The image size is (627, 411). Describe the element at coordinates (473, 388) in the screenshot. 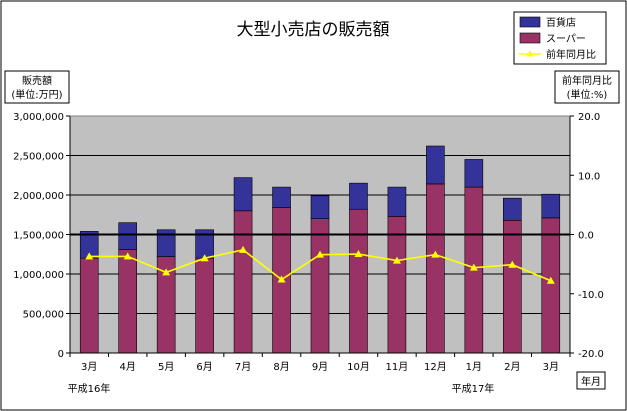

I see `era-label-h17: 平成17年` at that location.